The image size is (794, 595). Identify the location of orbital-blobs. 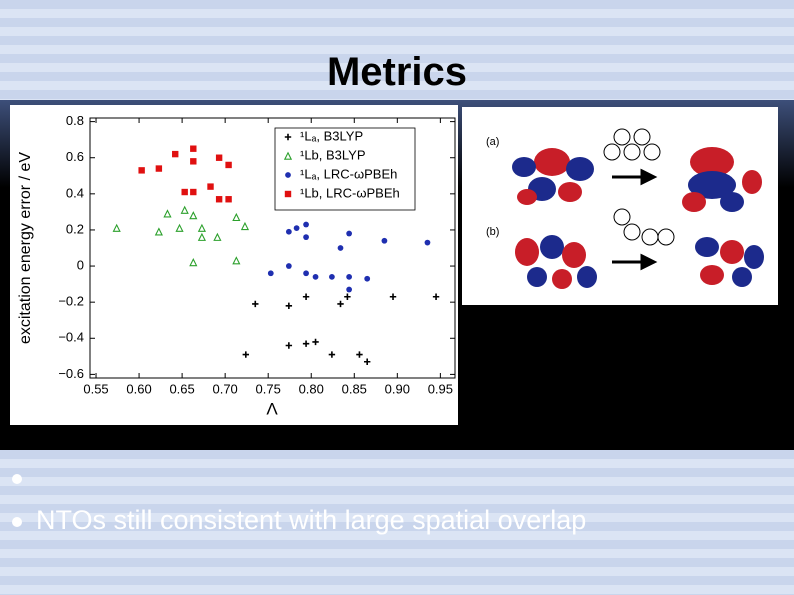
(638, 208).